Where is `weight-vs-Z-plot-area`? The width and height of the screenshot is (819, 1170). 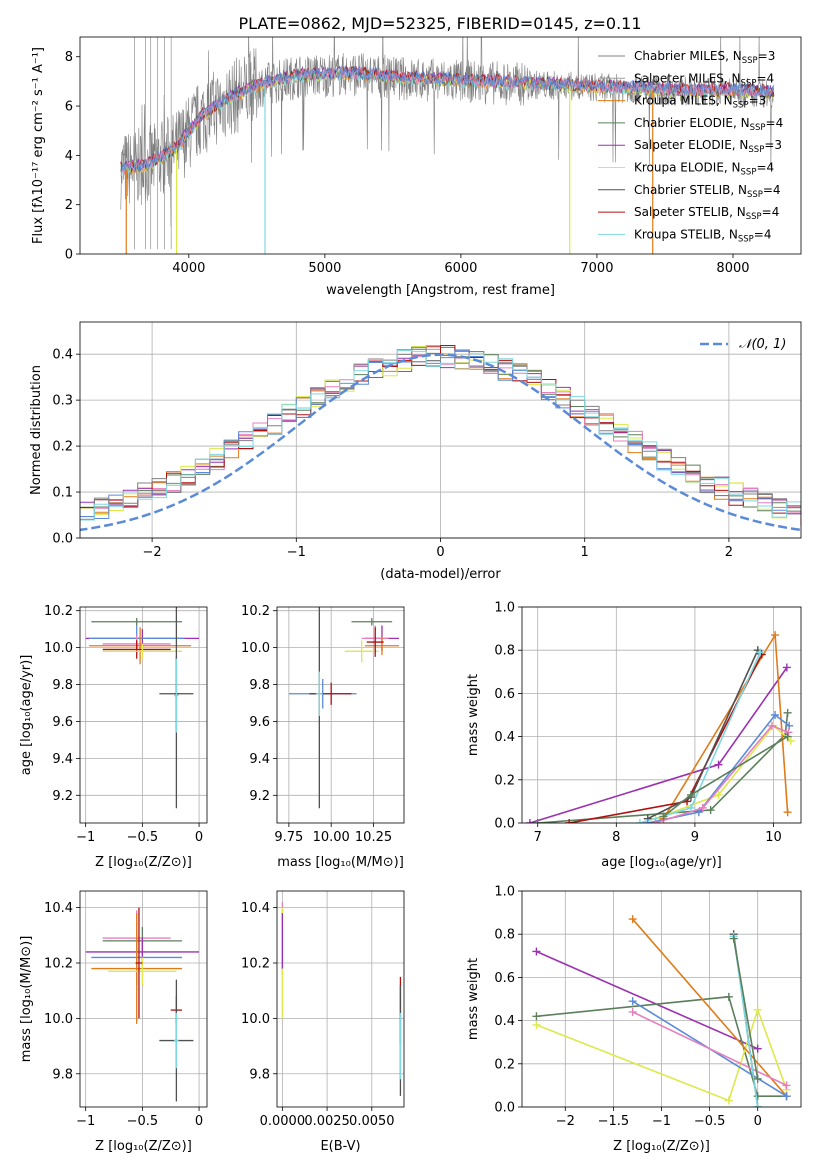 weight-vs-Z-plot-area is located at coordinates (661, 1011).